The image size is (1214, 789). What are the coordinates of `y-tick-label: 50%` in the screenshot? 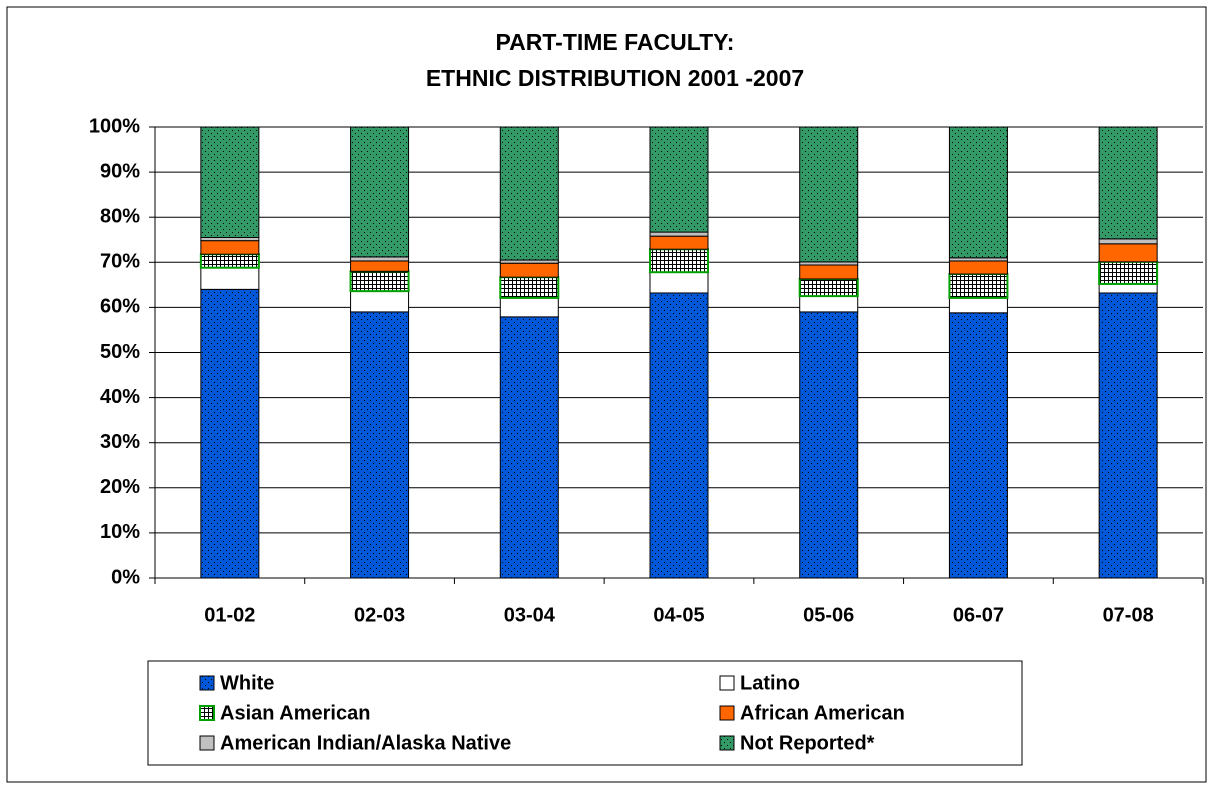 It's located at (120, 352).